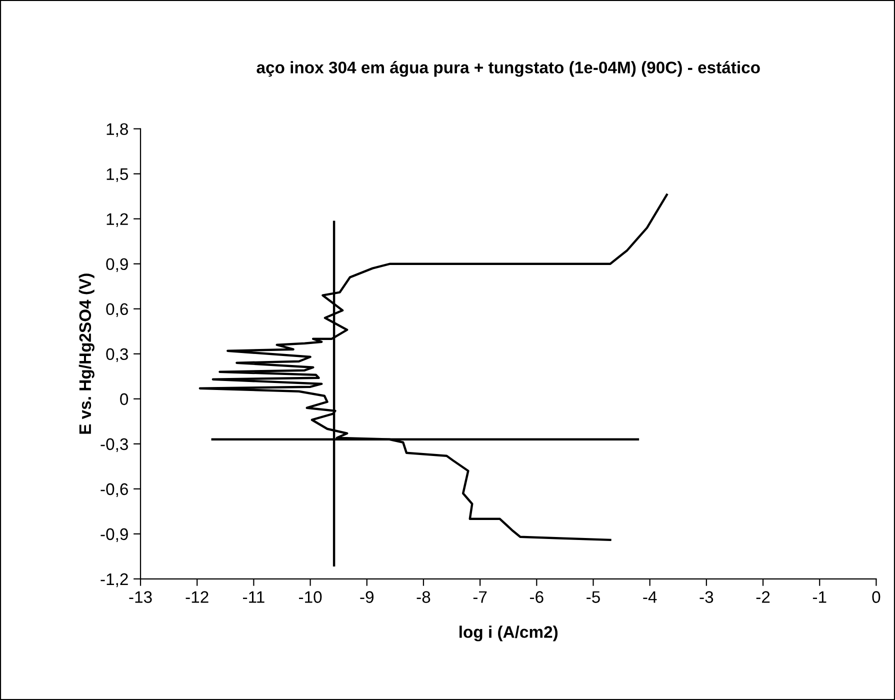 This screenshot has width=895, height=700. I want to click on x-tick-label: -13, so click(140, 597).